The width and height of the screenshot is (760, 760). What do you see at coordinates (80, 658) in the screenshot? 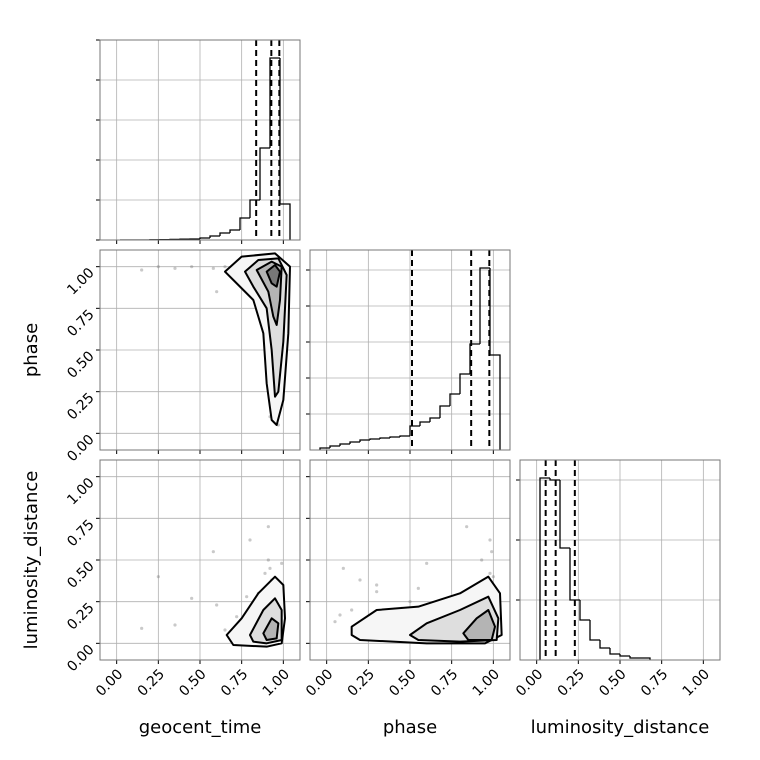
I see `y-tick-label: 0.00` at bounding box center [80, 658].